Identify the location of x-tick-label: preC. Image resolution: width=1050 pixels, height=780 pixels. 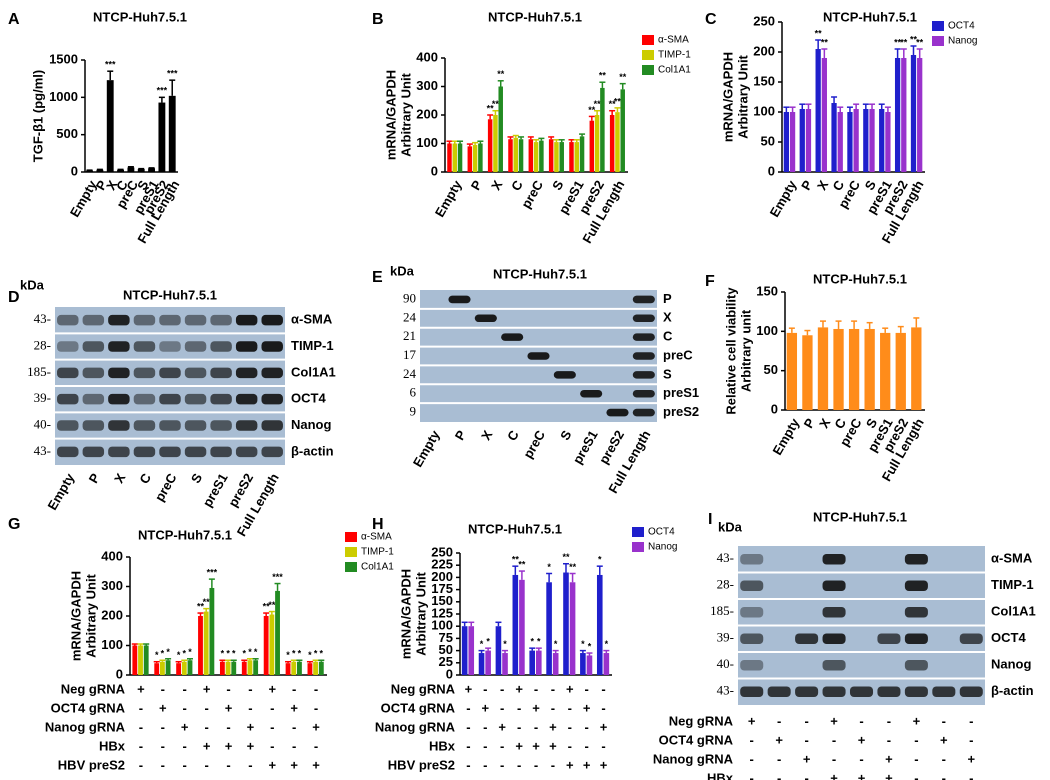
(532, 194).